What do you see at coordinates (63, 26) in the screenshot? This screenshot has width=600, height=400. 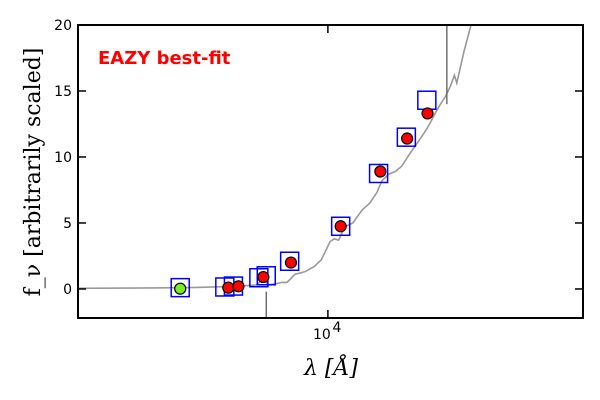 I see `y-tick-label: 20` at bounding box center [63, 26].